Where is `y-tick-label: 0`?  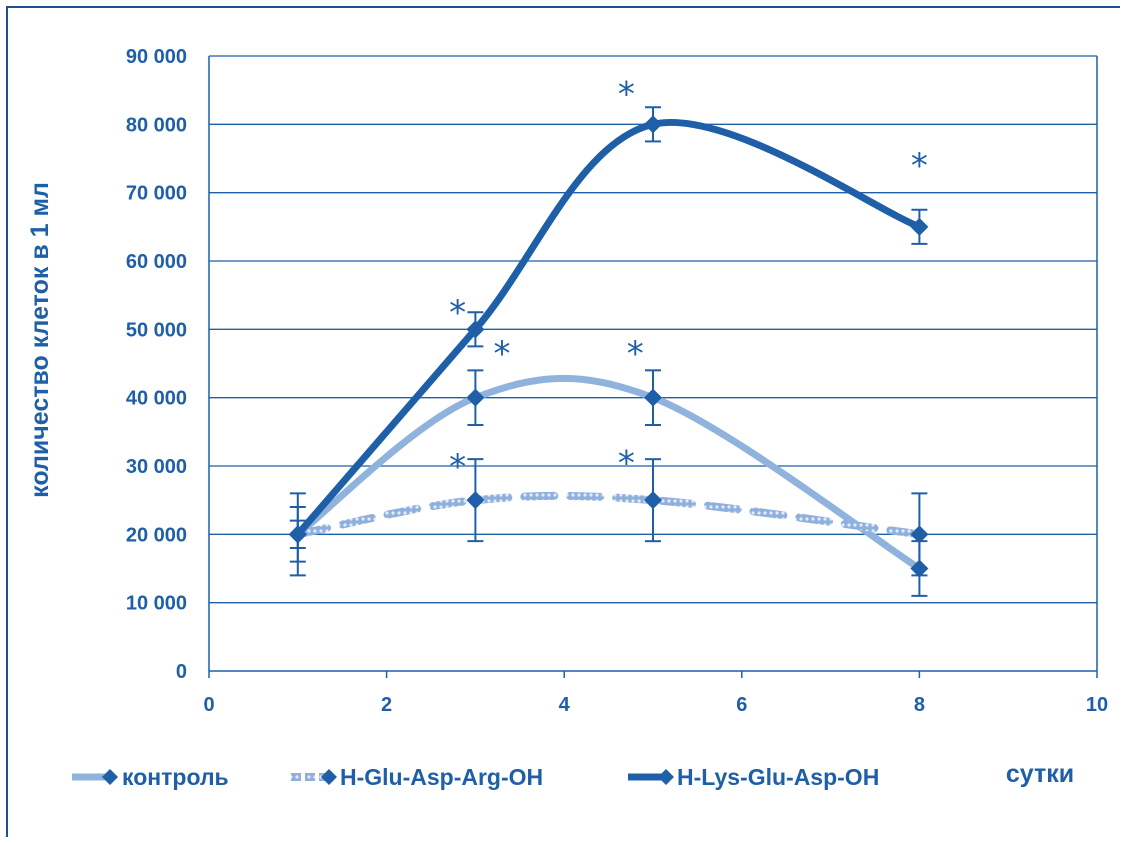
y-tick-label: 0 is located at coordinates (181, 672).